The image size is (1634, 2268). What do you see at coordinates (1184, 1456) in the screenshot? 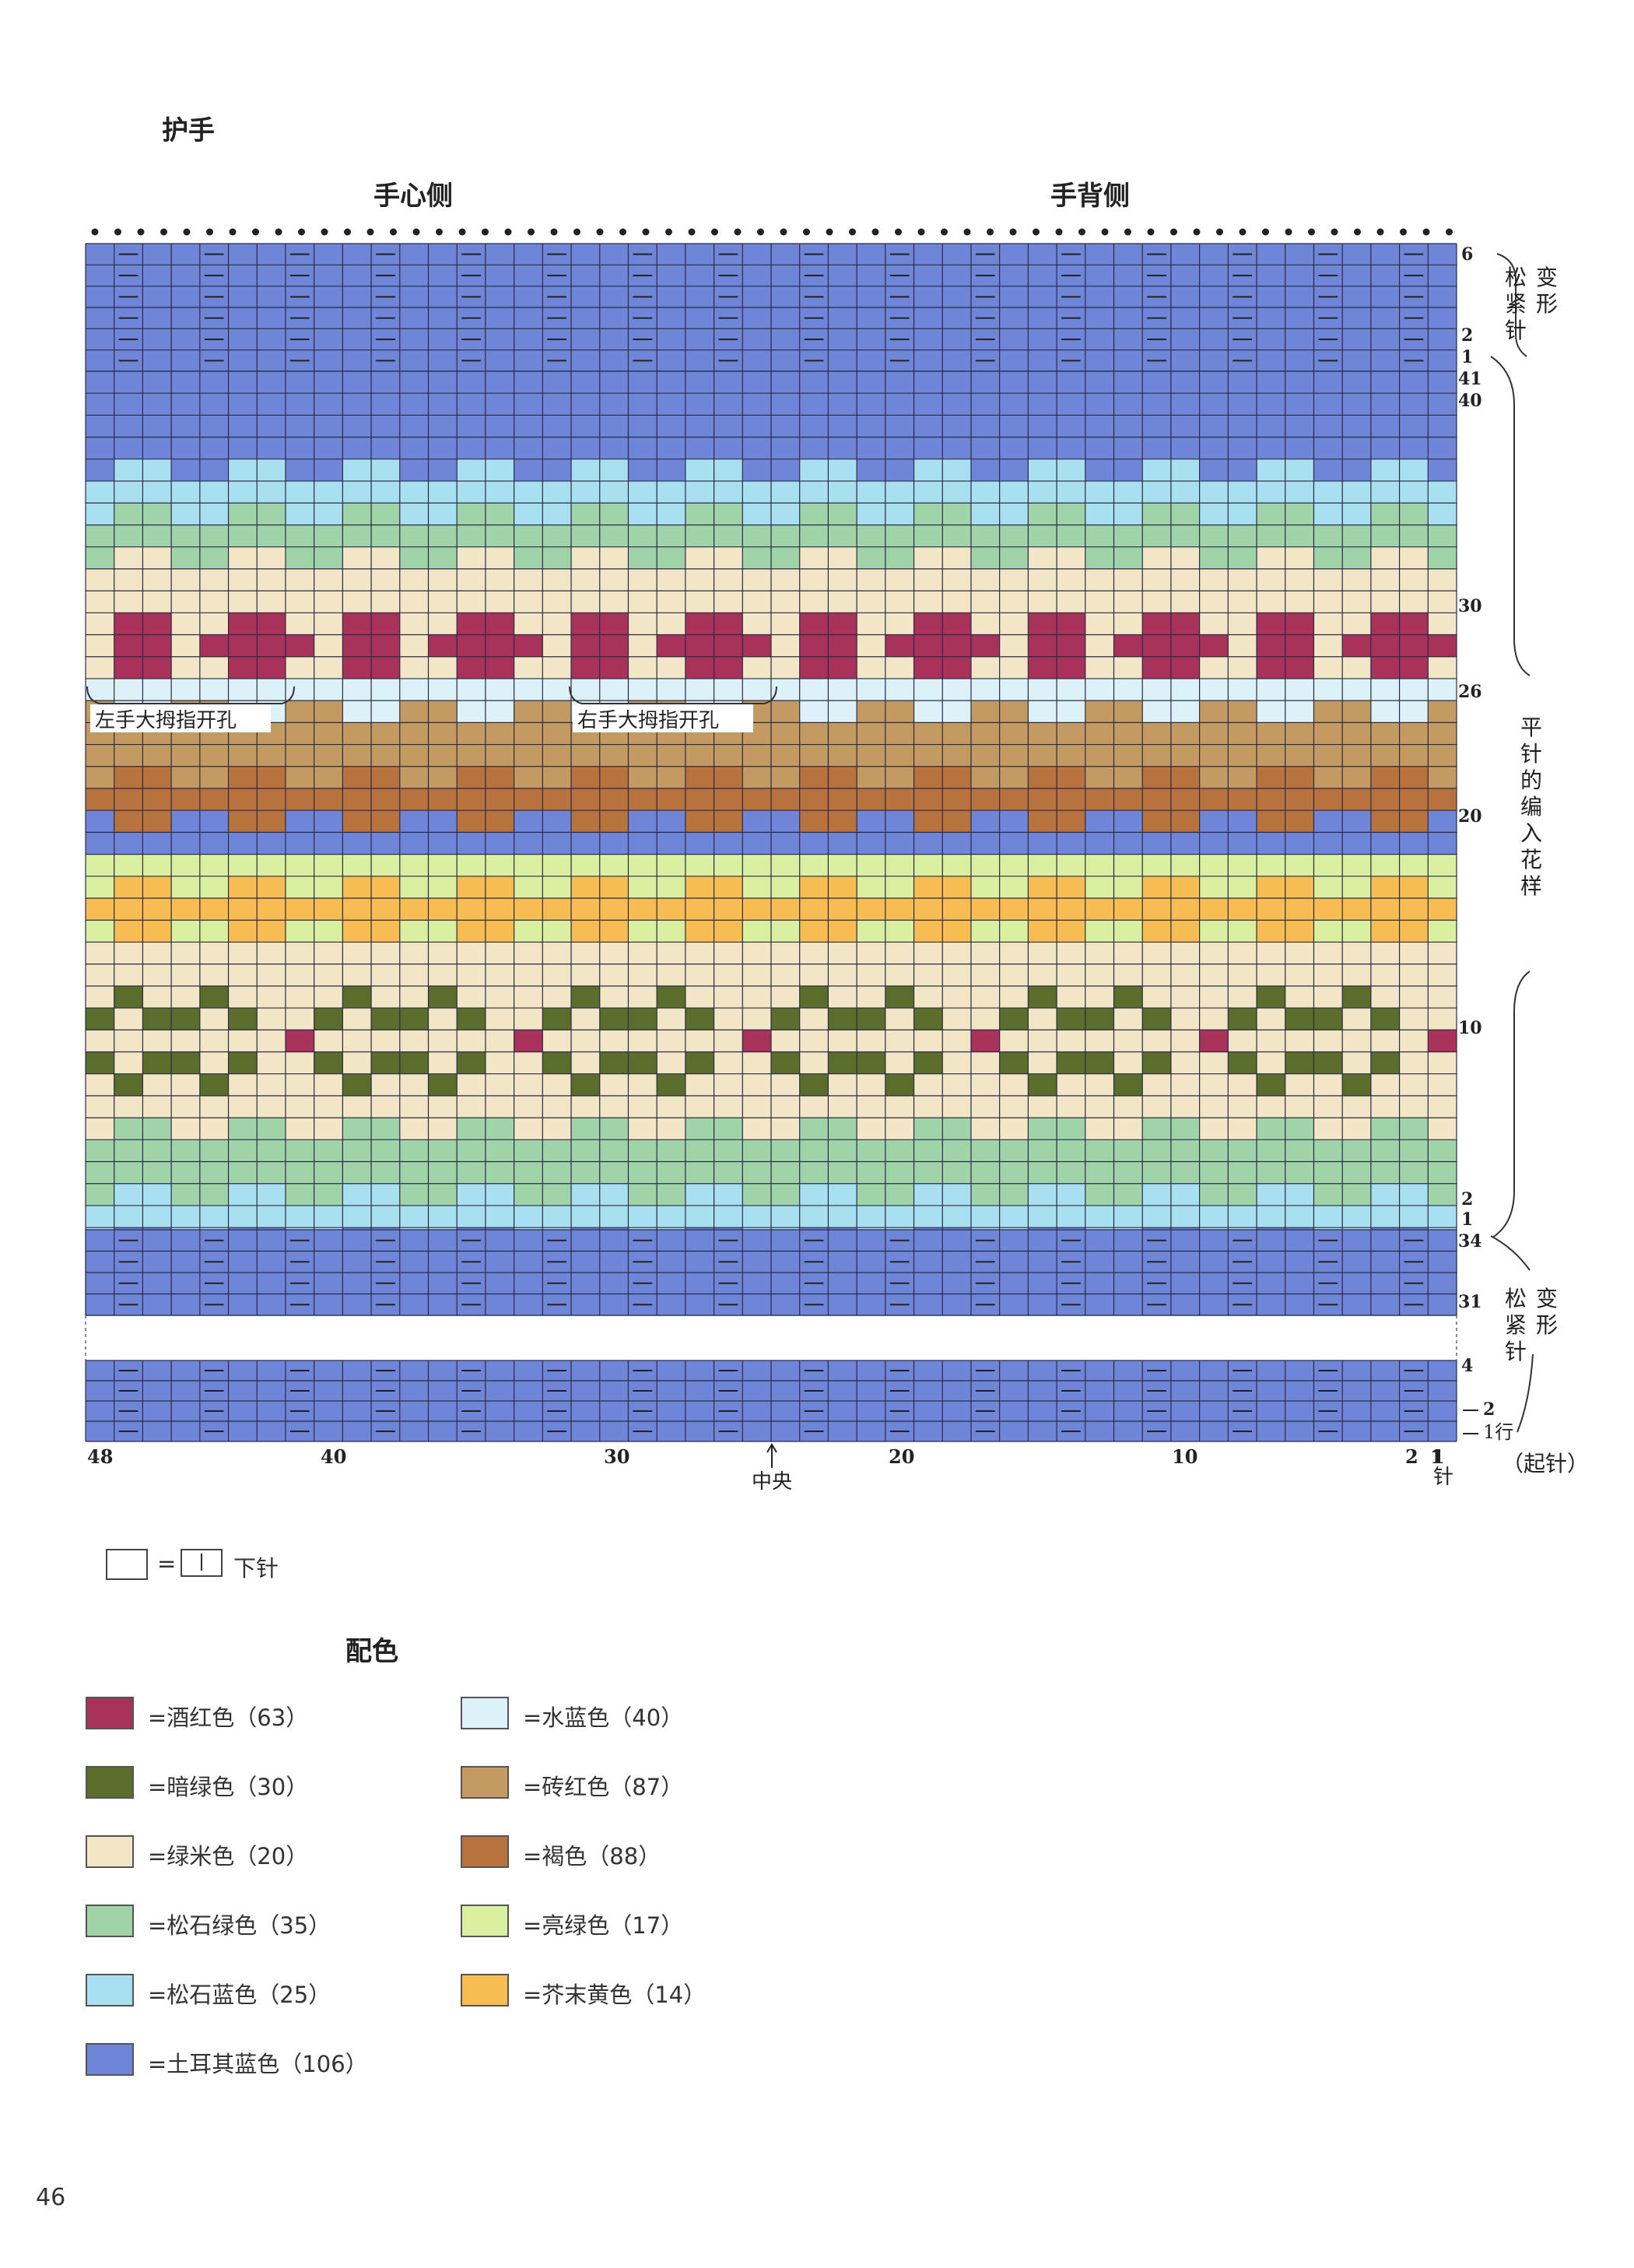
I see `stitch-number: 10` at bounding box center [1184, 1456].